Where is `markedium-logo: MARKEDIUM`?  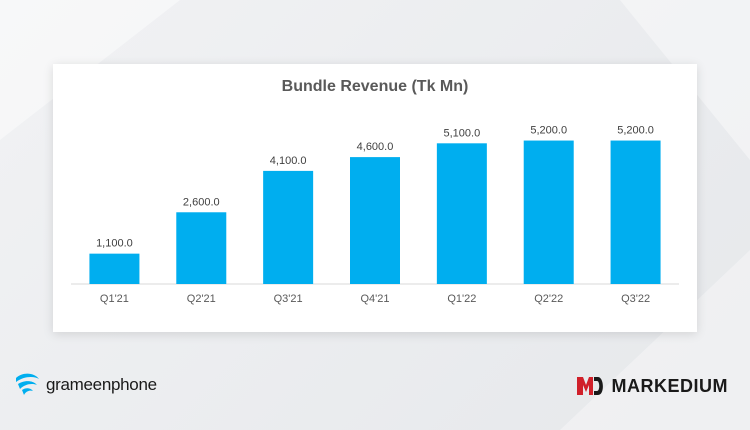 markedium-logo: MARKEDIUM is located at coordinates (652, 386).